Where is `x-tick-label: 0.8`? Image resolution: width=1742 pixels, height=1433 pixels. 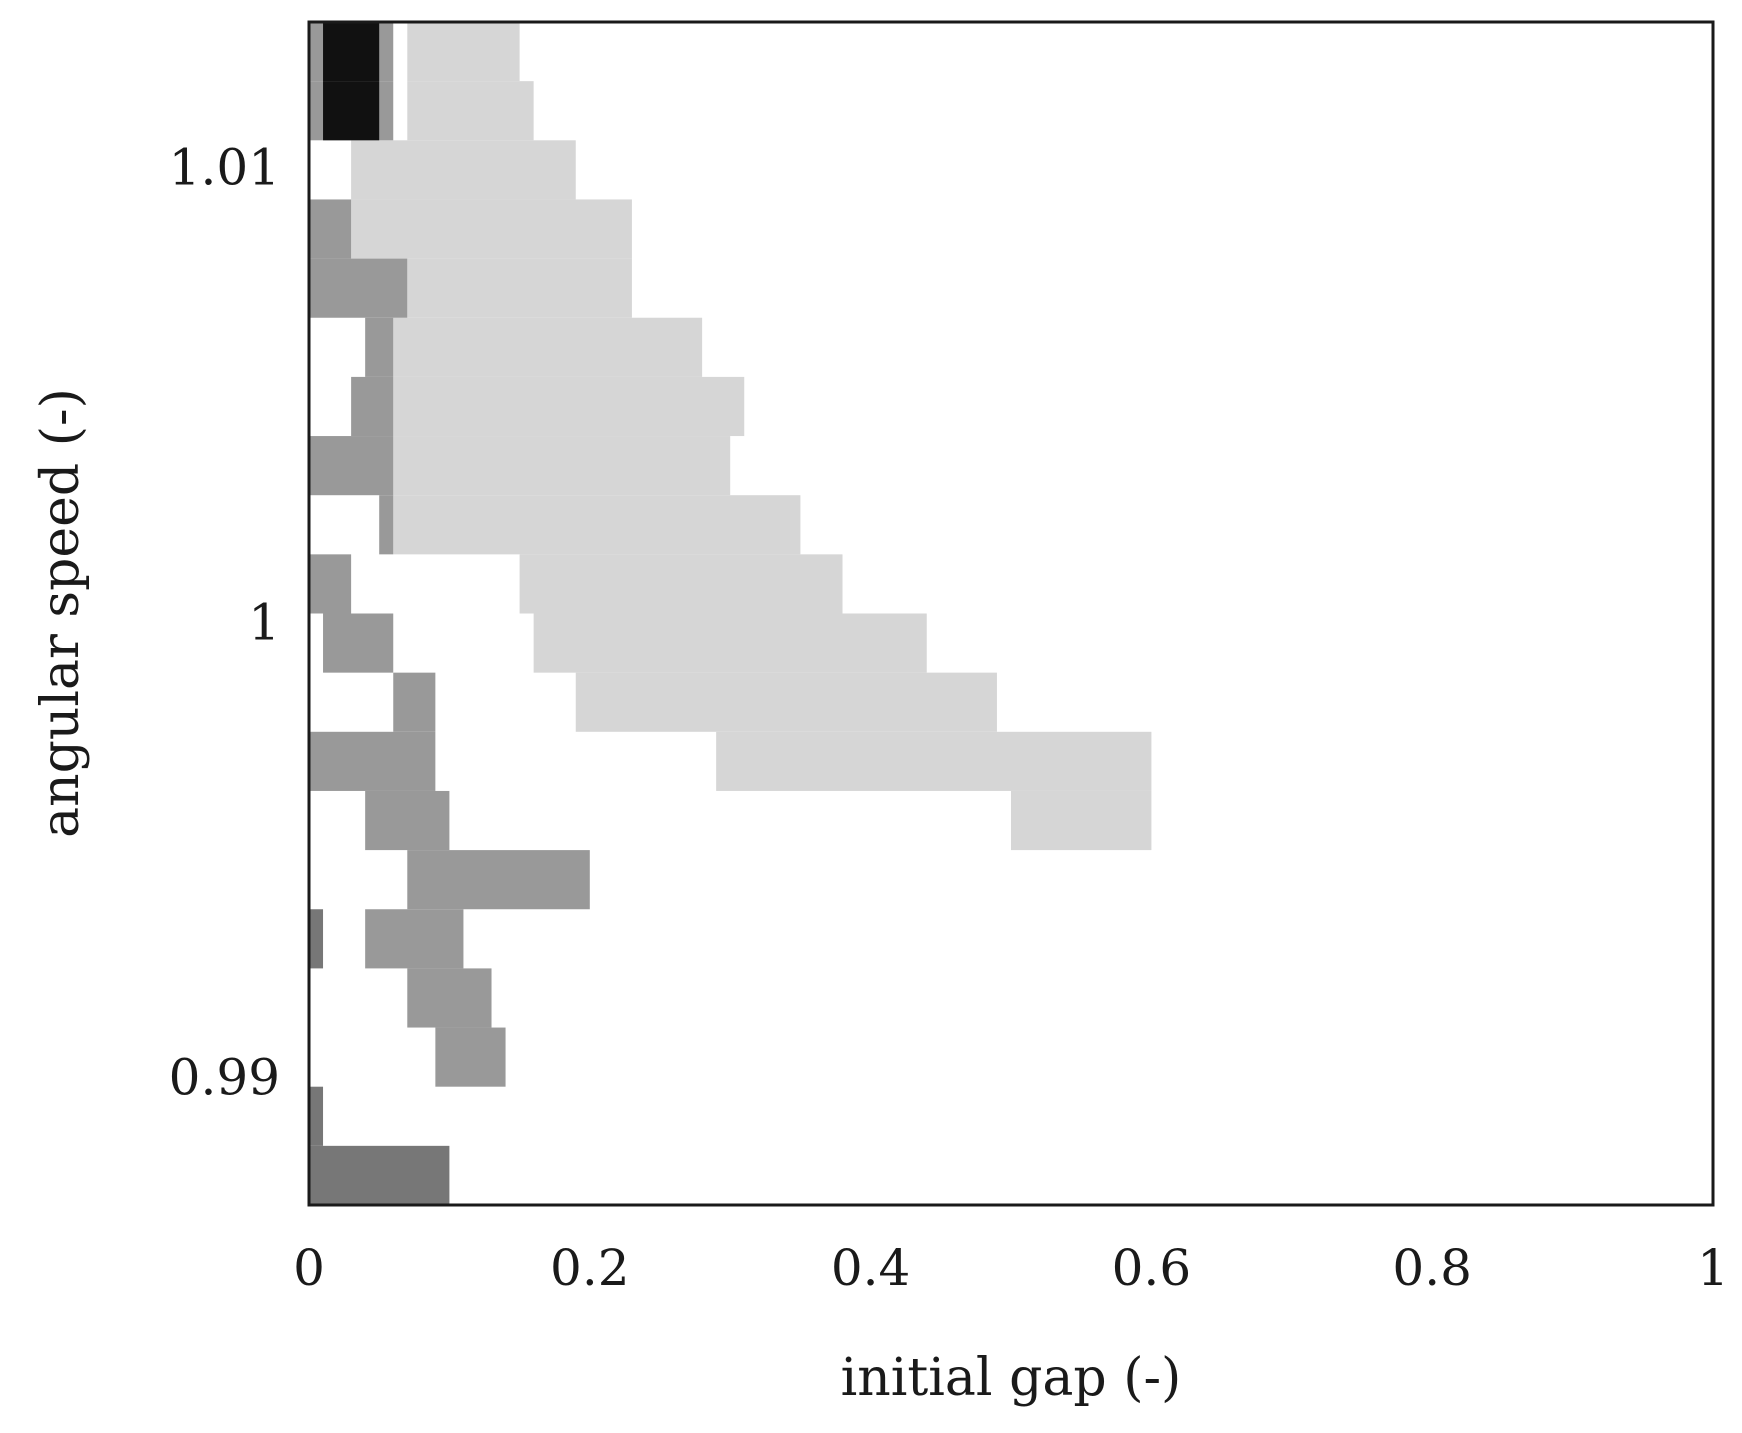 x-tick-label: 0.8 is located at coordinates (1432, 1268).